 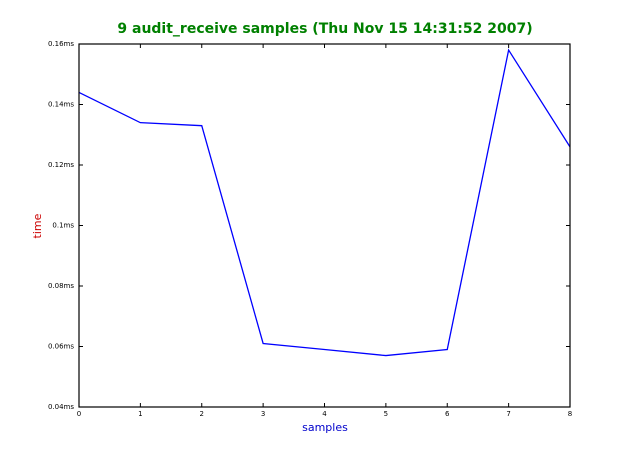 I want to click on x-tick-label: 3, so click(x=263, y=414).